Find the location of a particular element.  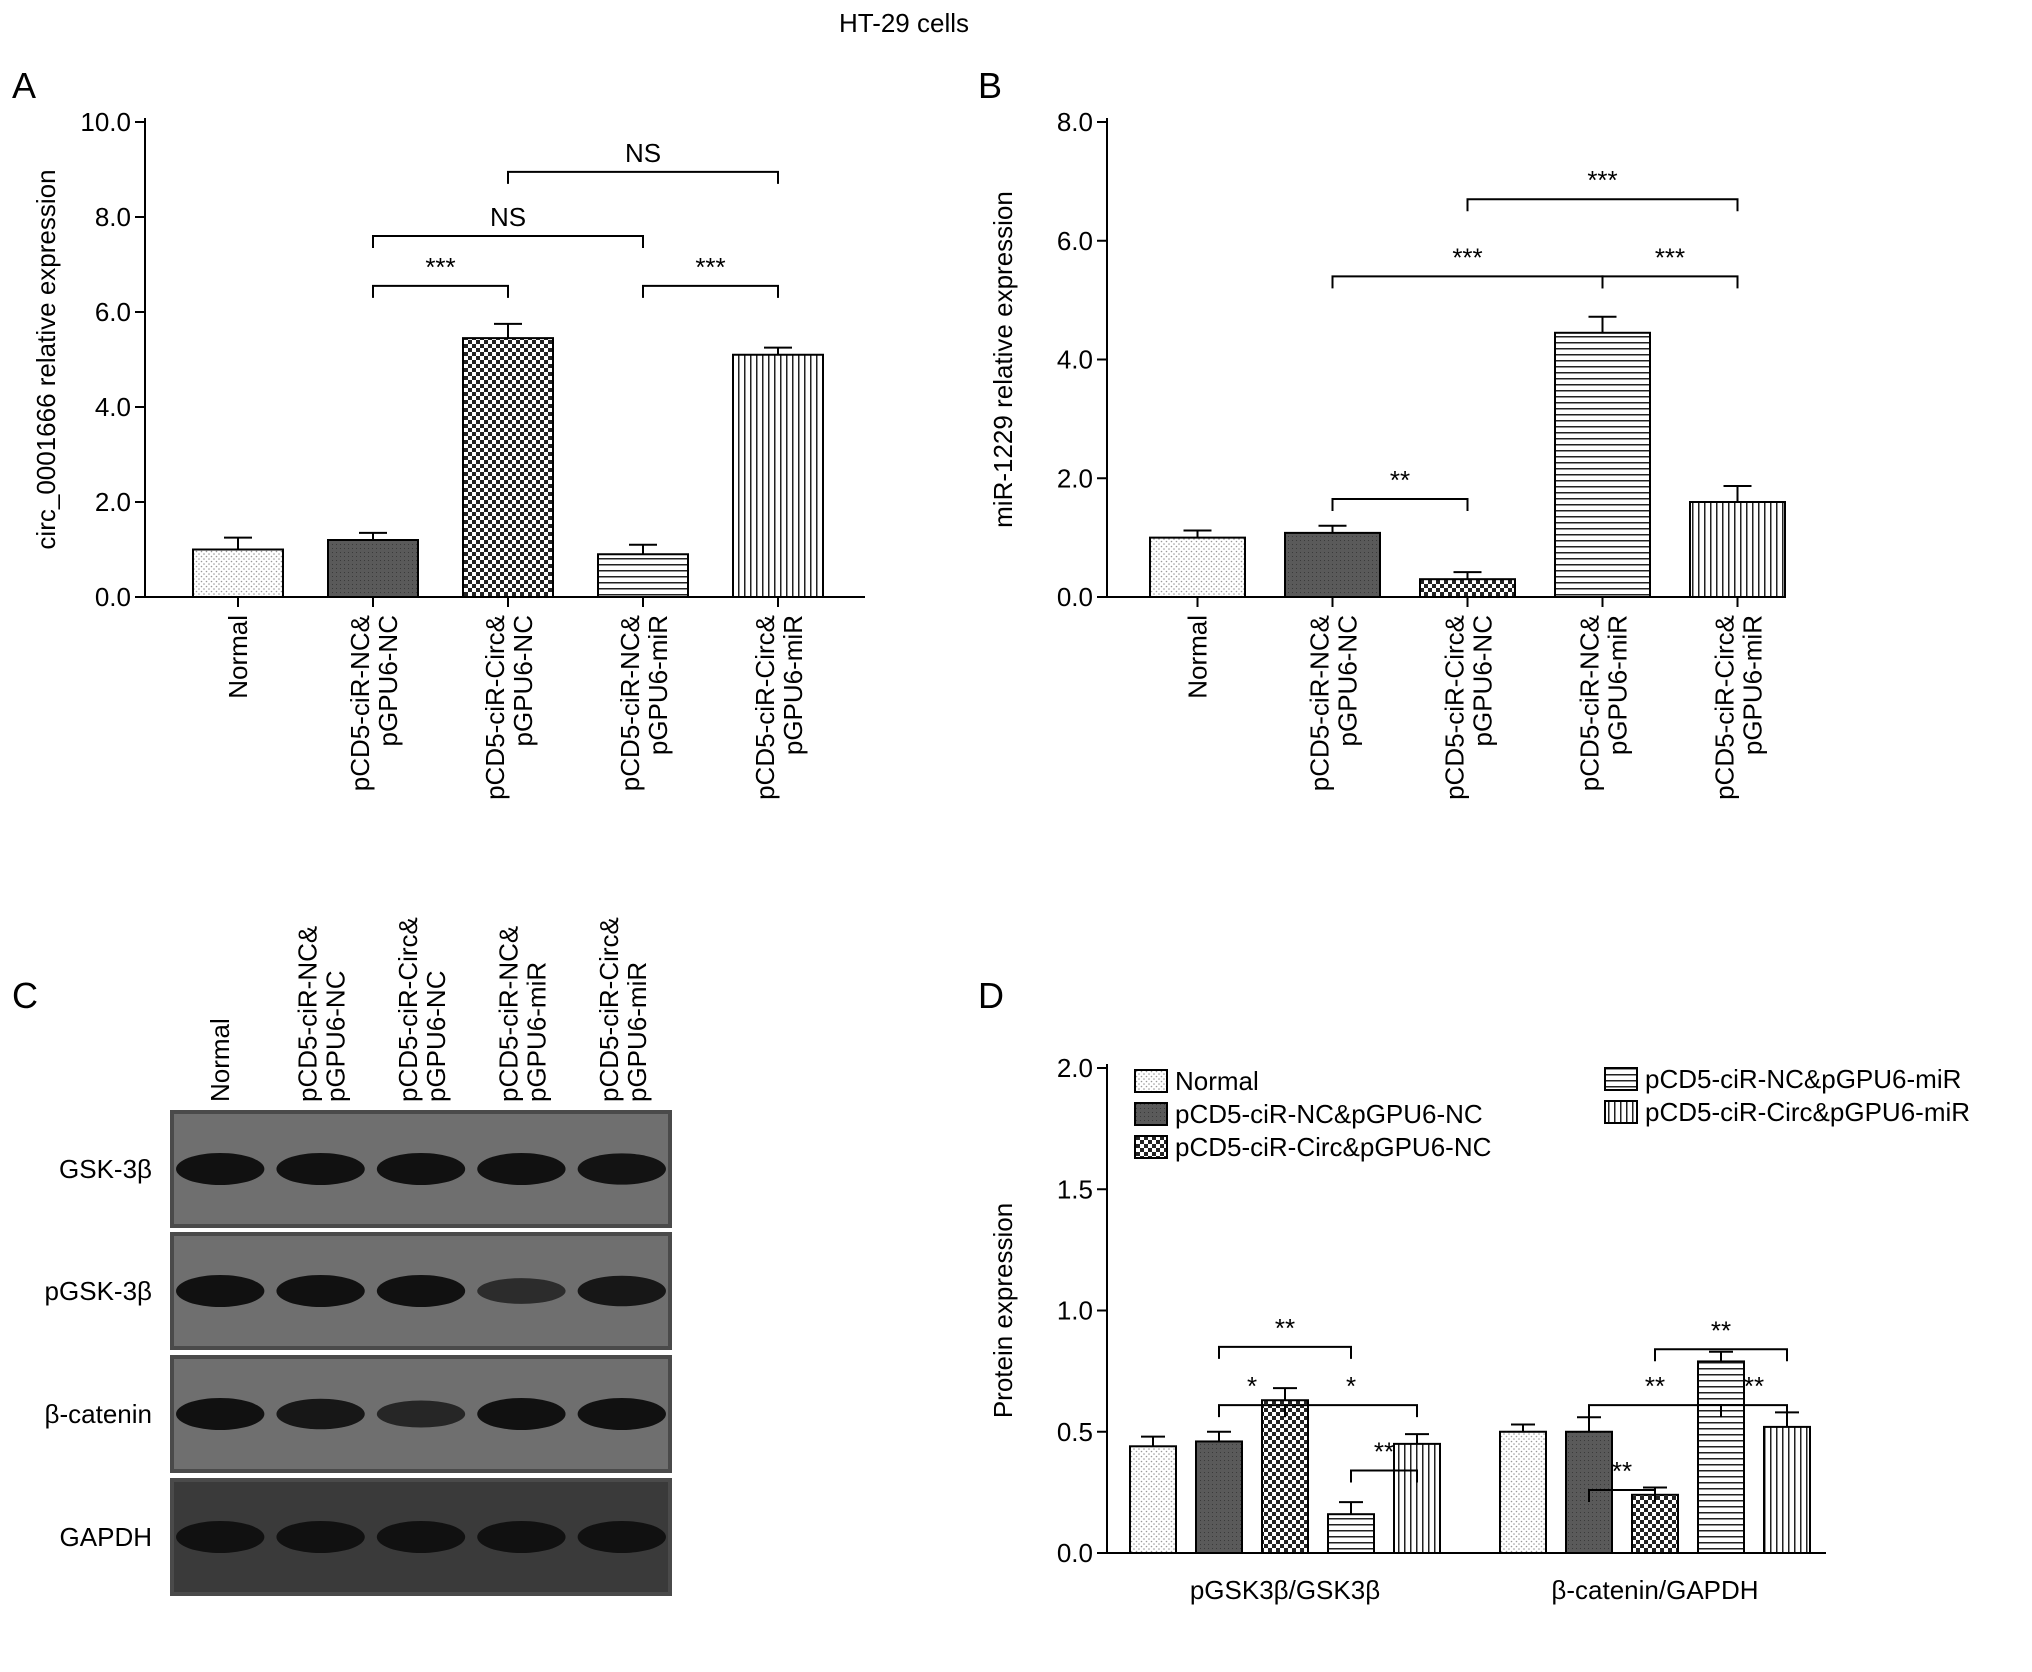

y-axis-label: circ_0001666 relative expression is located at coordinates (46, 359).